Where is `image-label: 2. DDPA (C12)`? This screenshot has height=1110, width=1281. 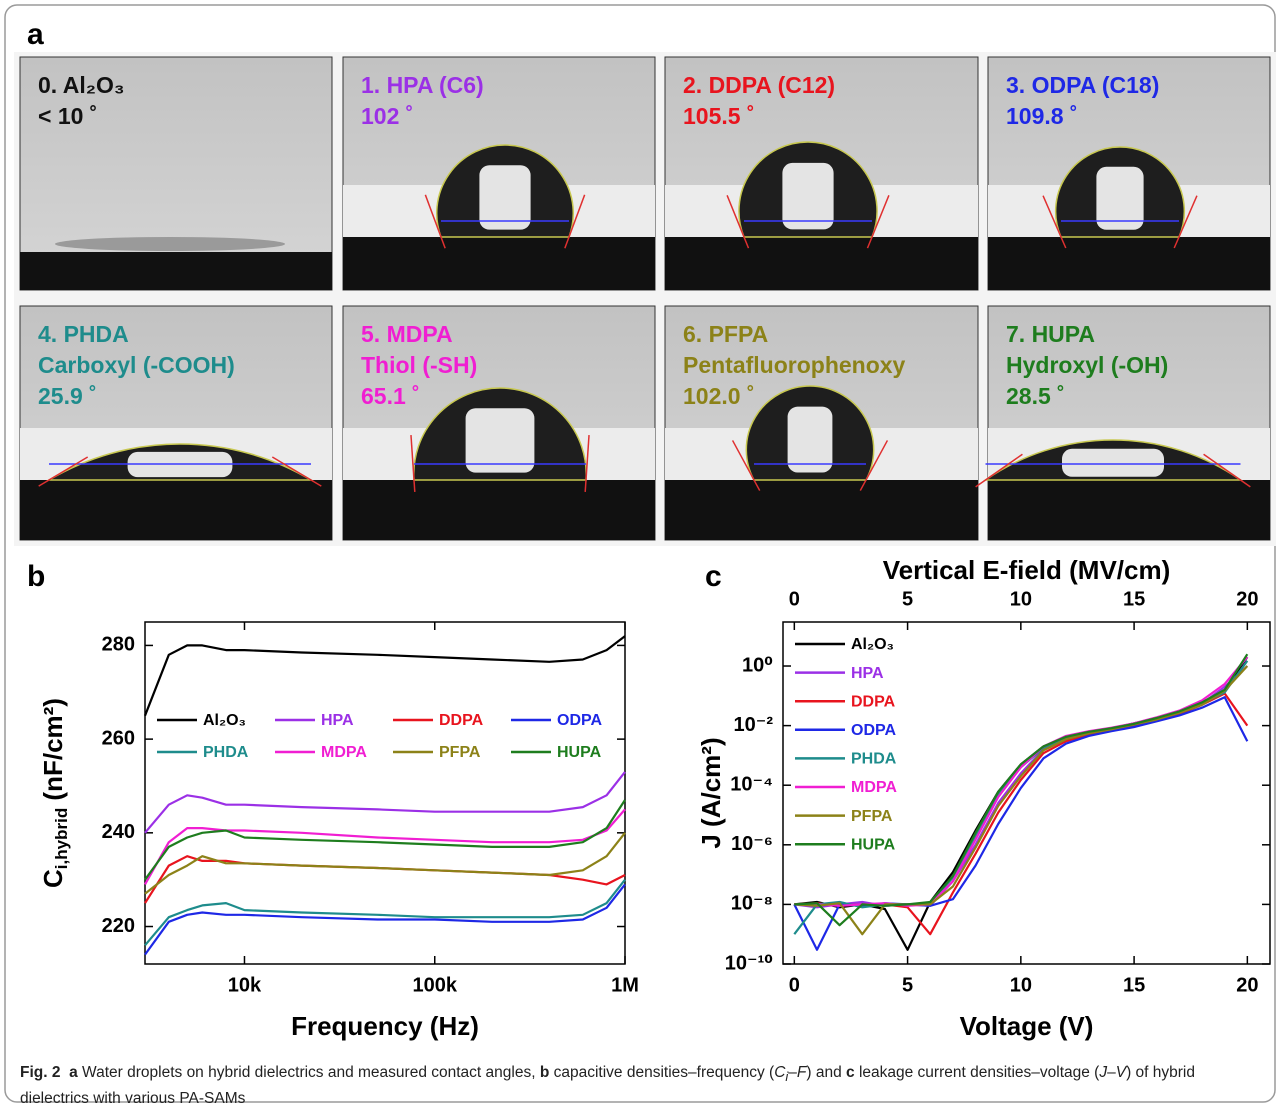
image-label: 2. DDPA (C12) is located at coordinates (759, 85).